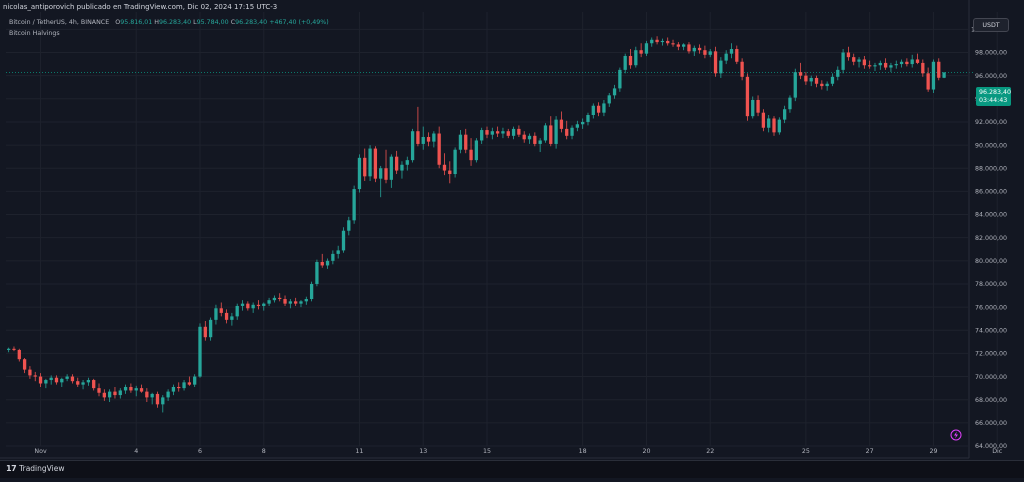  What do you see at coordinates (59, 22) in the screenshot?
I see `symbol-title: Bitcoin / TetherUS, 4h, BINANCE` at bounding box center [59, 22].